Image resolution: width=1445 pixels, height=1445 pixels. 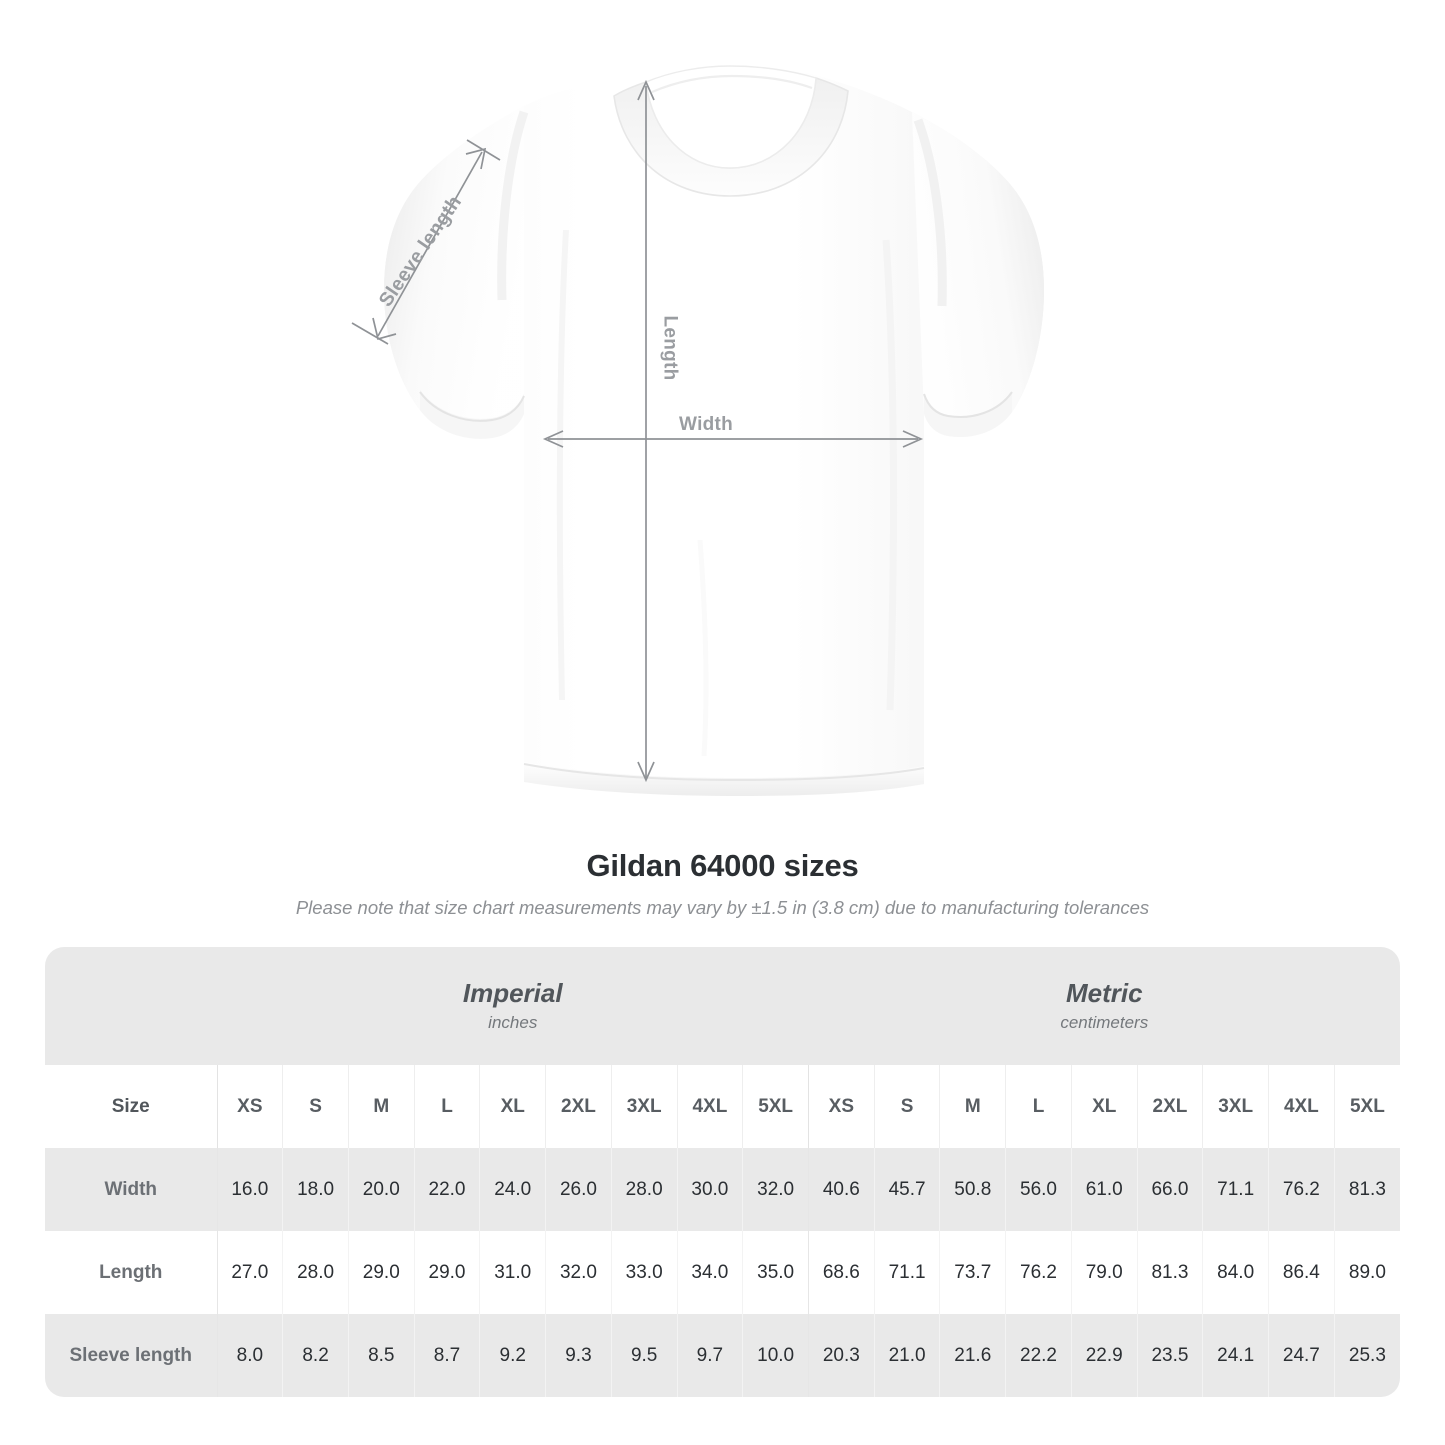 I want to click on cell-length-imperial-3xl: 33.0, so click(x=644, y=1272).